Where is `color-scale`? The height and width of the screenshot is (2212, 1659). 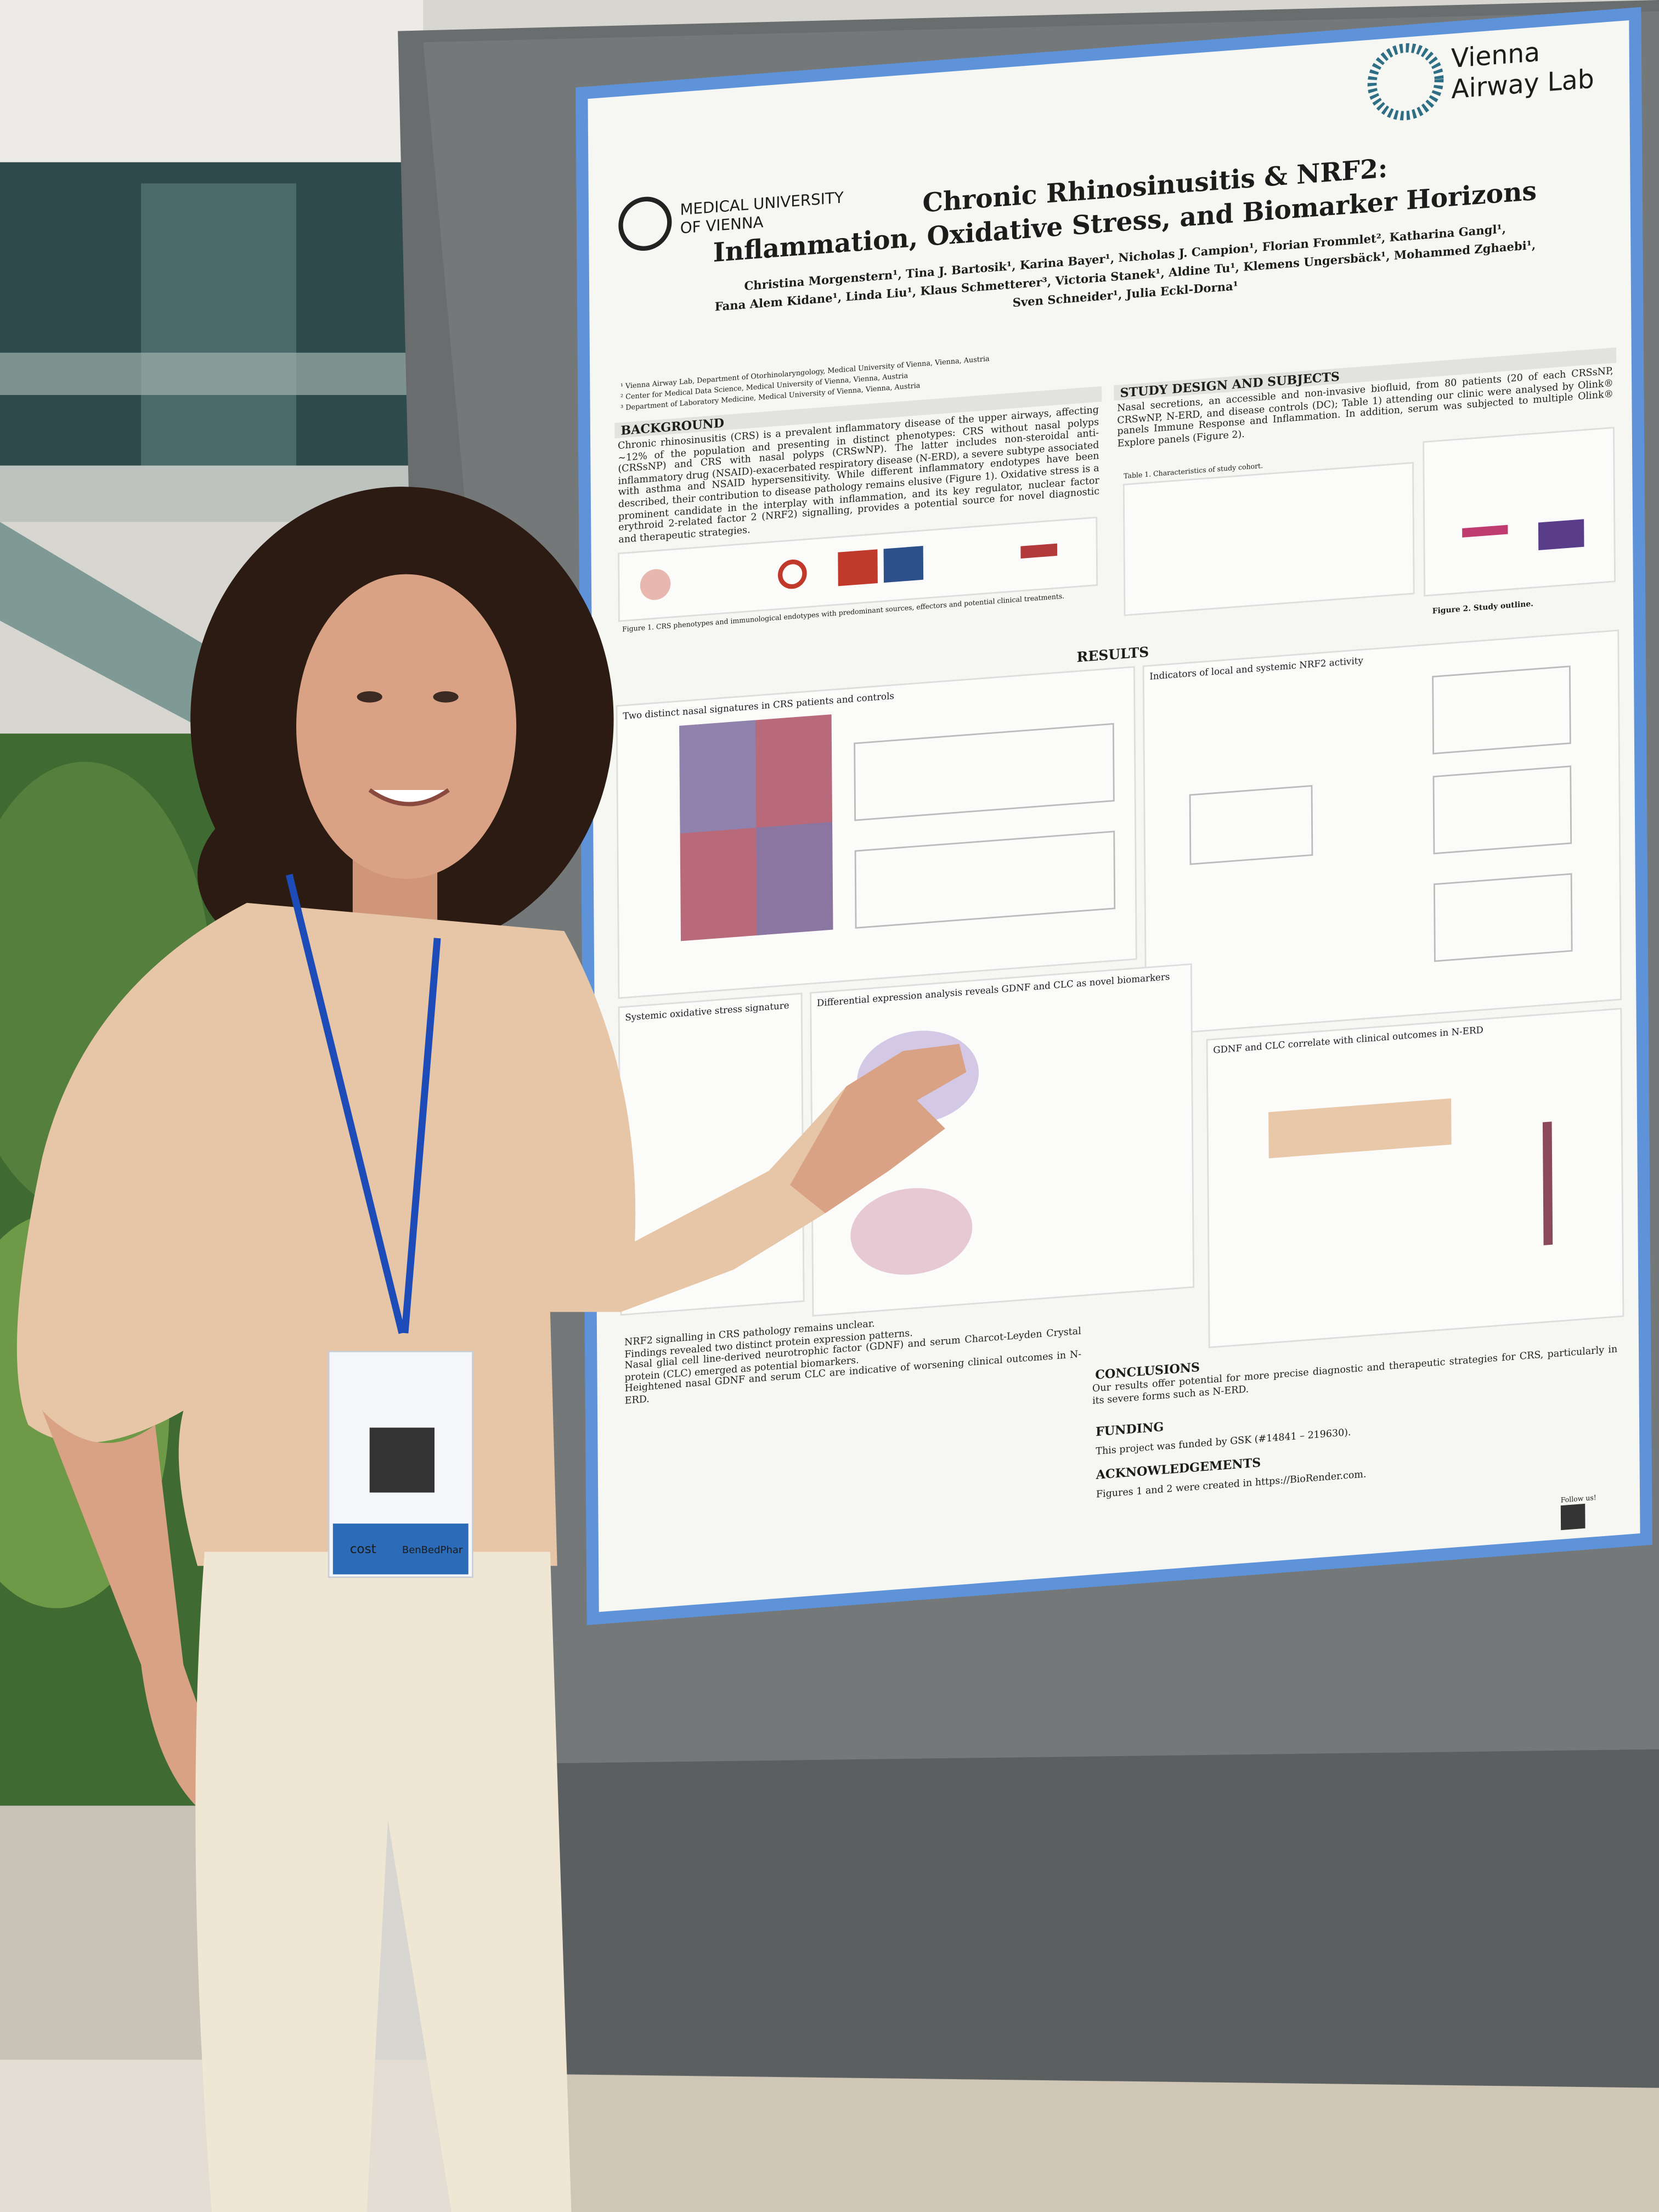 color-scale is located at coordinates (1548, 1183).